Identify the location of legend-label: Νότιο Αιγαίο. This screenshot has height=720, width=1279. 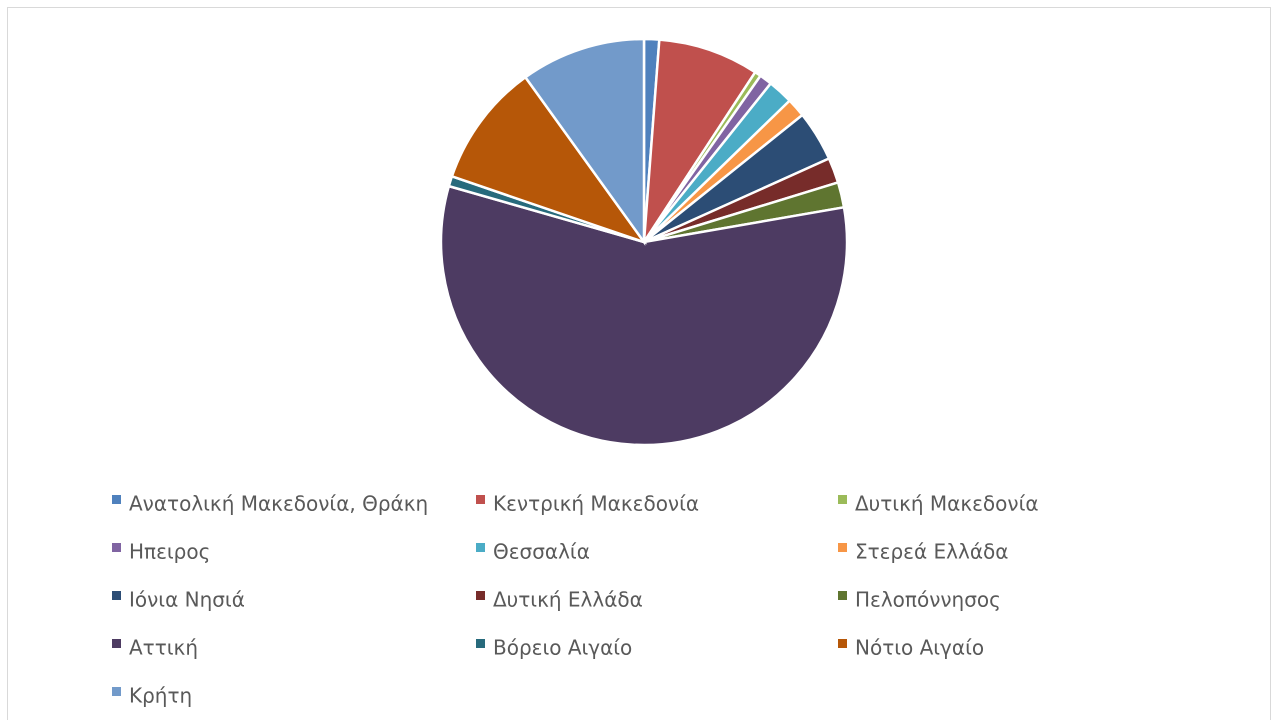
(919, 648).